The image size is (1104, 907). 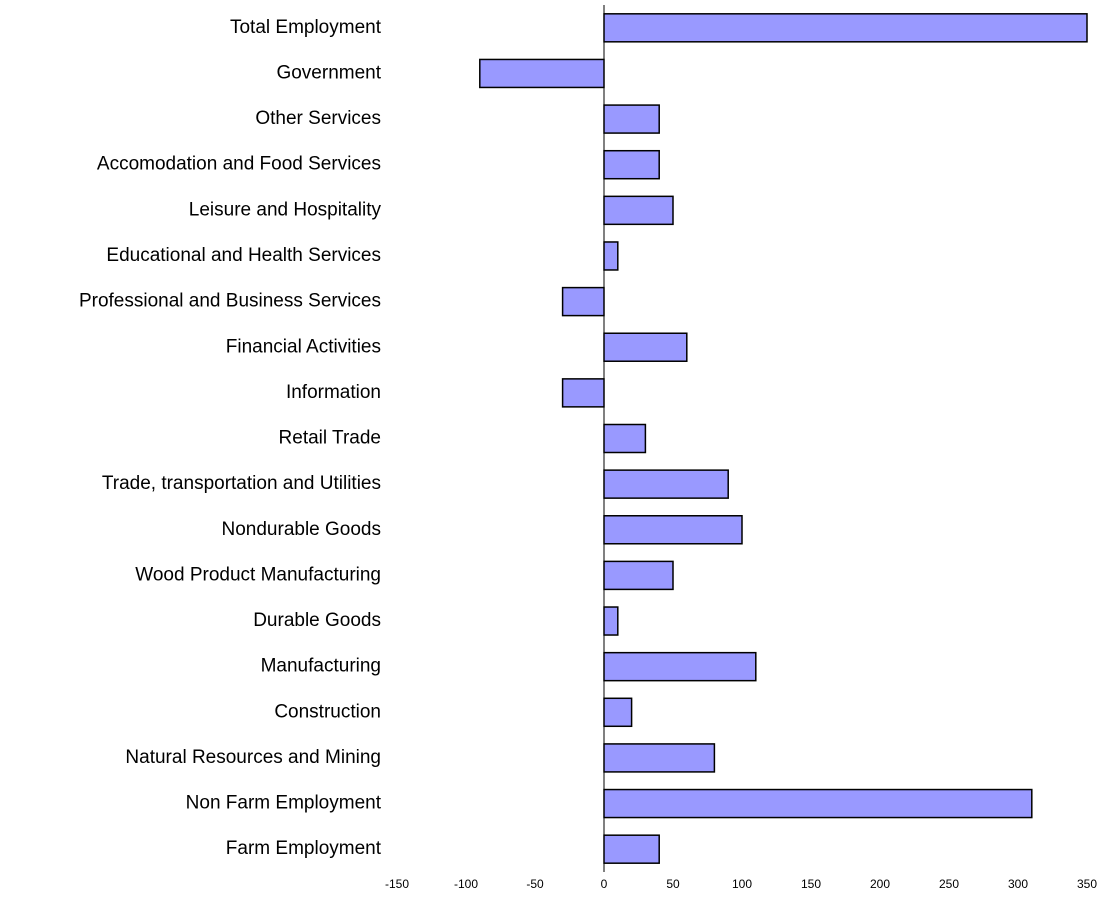 What do you see at coordinates (880, 884) in the screenshot?
I see `x-tick-label: 200` at bounding box center [880, 884].